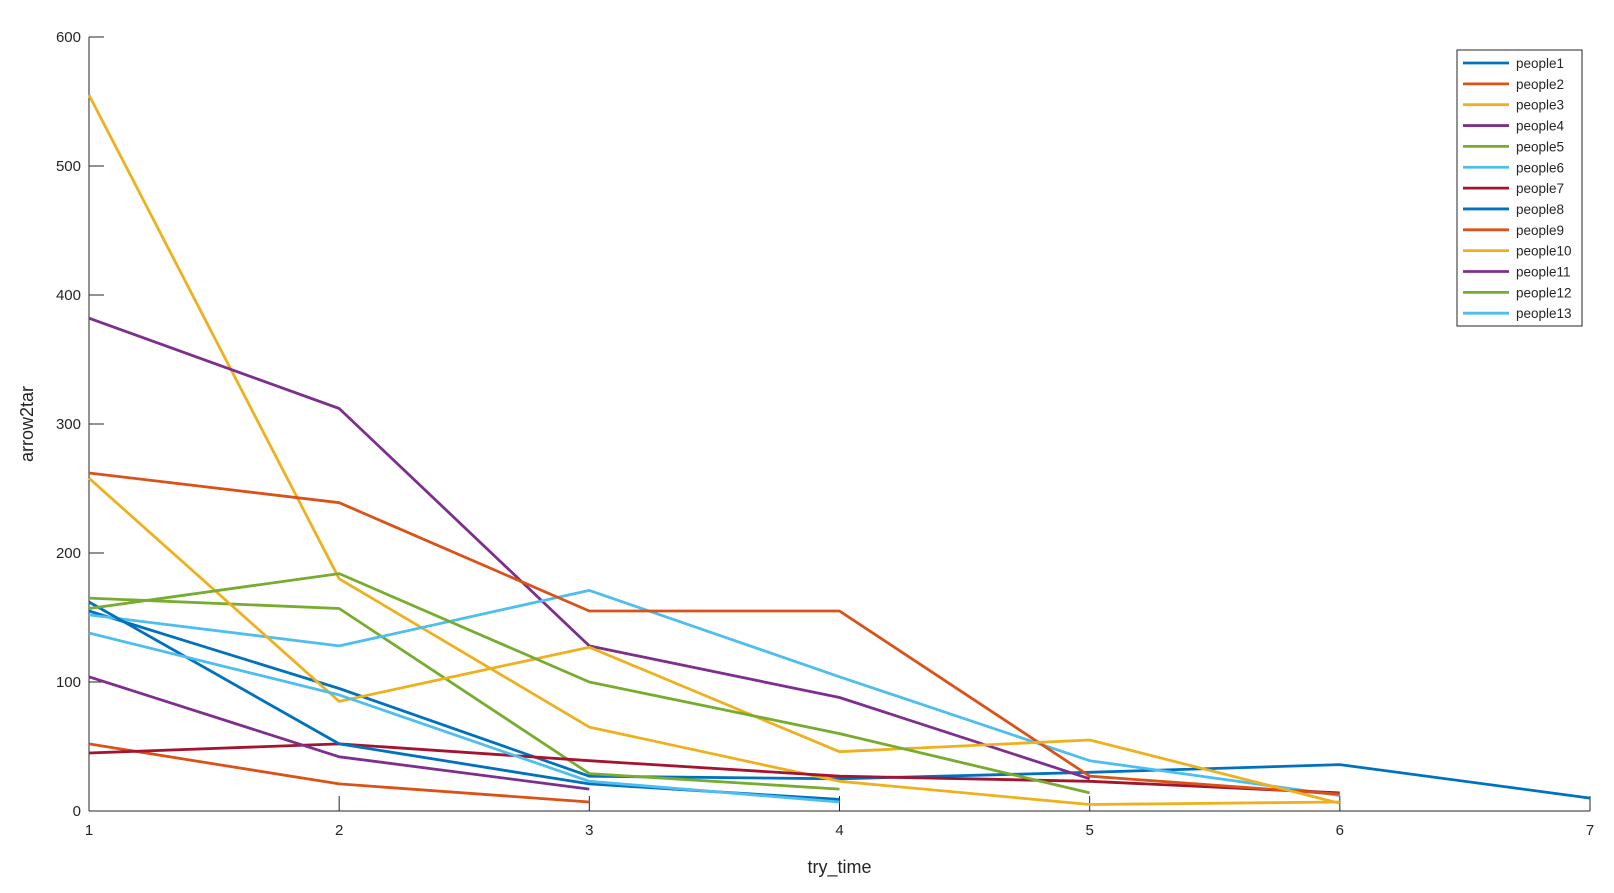 The height and width of the screenshot is (893, 1614). Describe the element at coordinates (1540, 105) in the screenshot. I see `legend-label: people3` at that location.